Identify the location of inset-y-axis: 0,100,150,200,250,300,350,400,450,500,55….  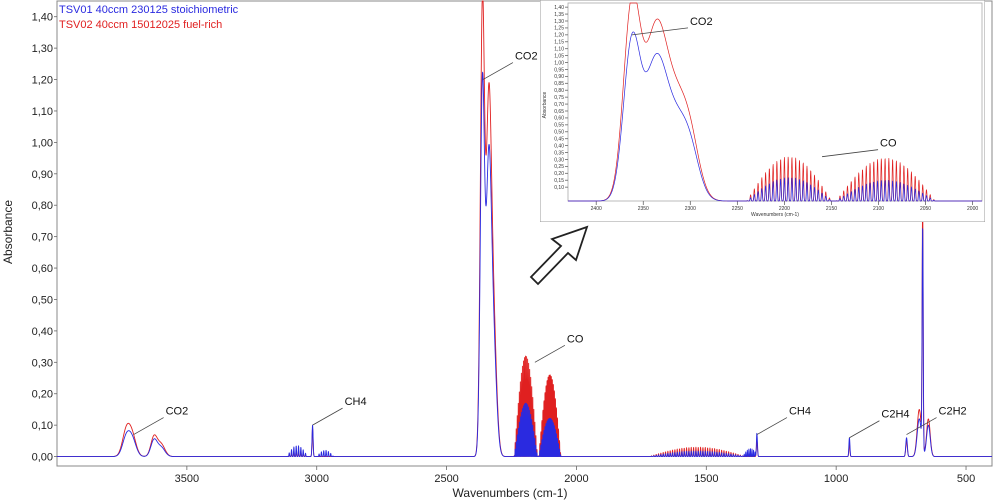
(561, 98).